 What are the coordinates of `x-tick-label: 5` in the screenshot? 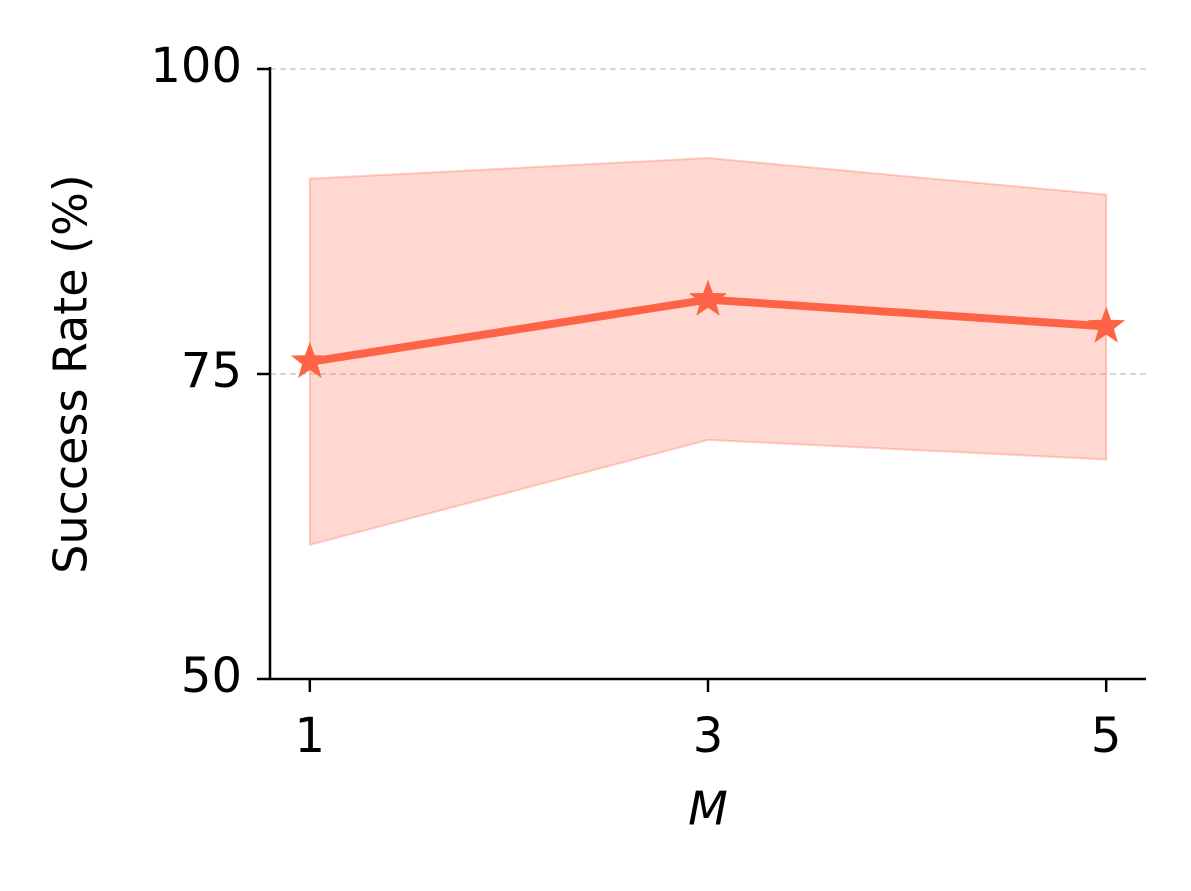 It's located at (1106, 736).